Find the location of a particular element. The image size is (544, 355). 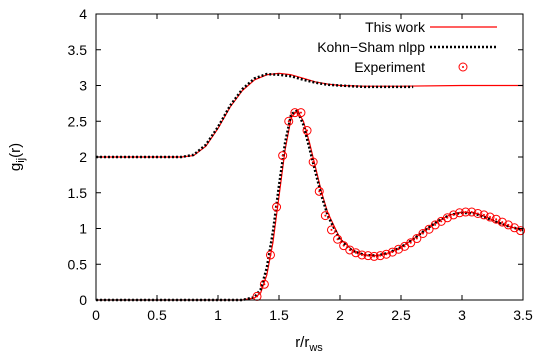

y-tick-label: 0.5 is located at coordinates (78, 264).